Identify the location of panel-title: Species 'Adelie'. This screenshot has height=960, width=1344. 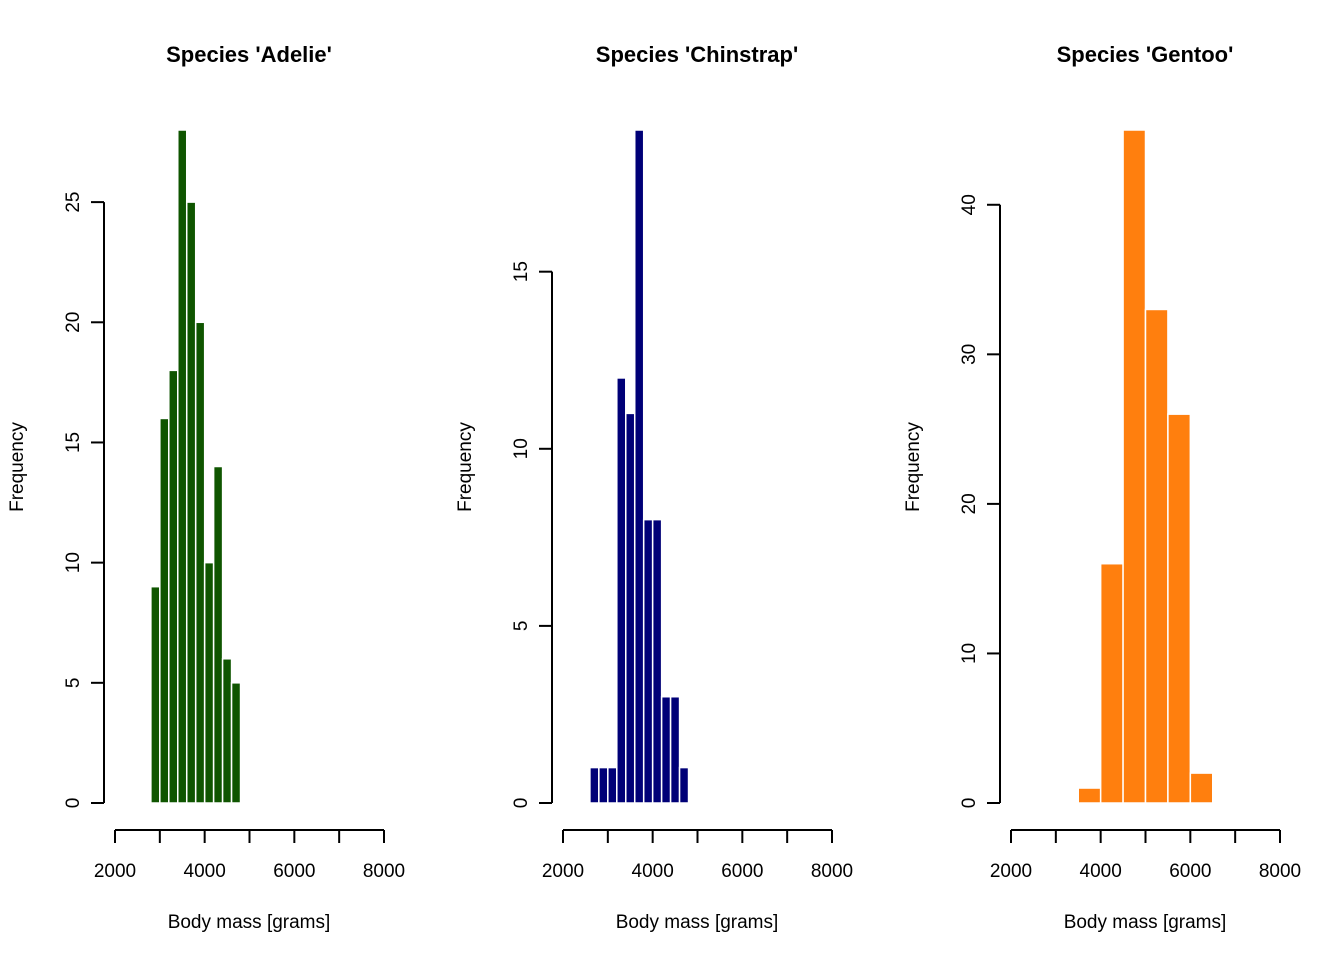
(249, 54).